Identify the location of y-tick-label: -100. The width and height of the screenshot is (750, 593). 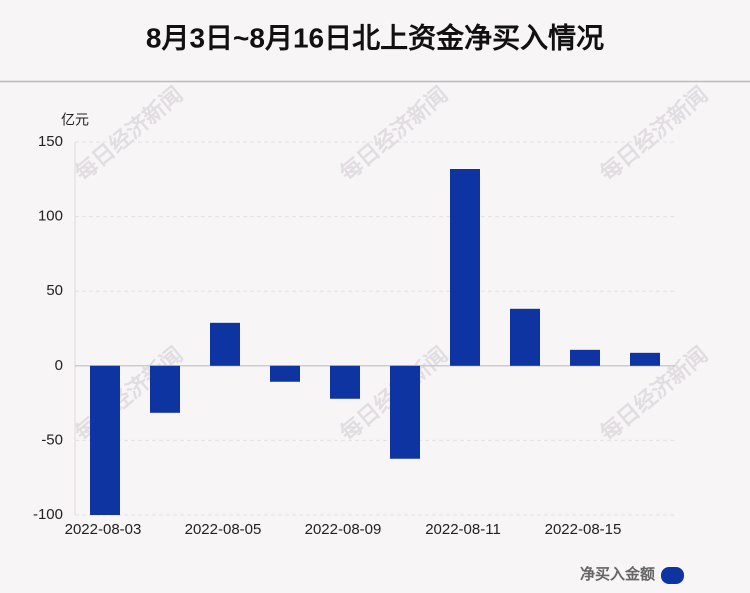
(48, 514).